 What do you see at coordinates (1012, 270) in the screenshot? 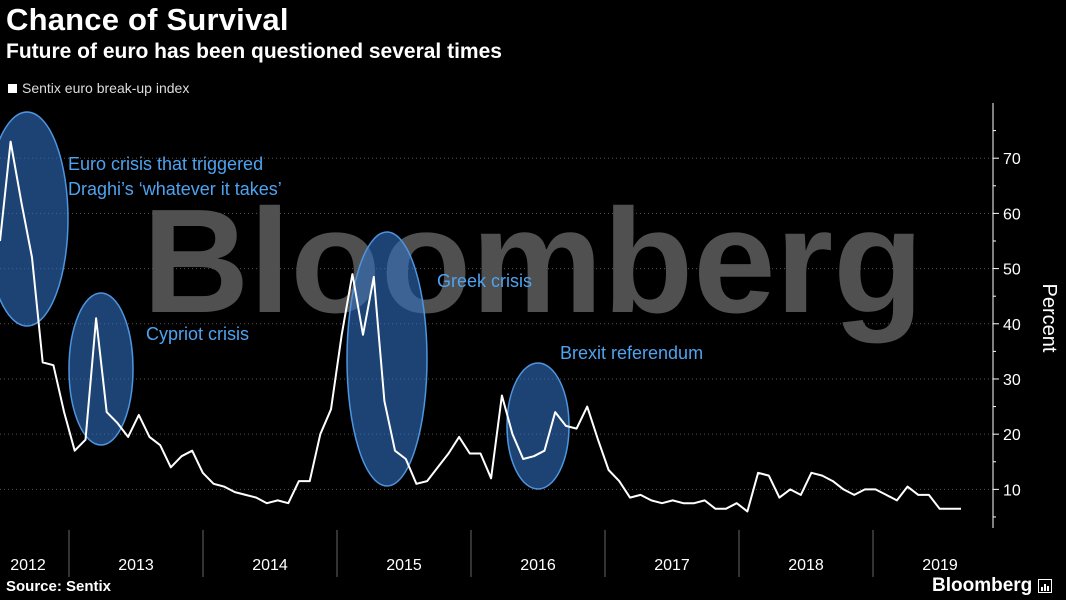
I see `y-tick-label: 50` at bounding box center [1012, 270].